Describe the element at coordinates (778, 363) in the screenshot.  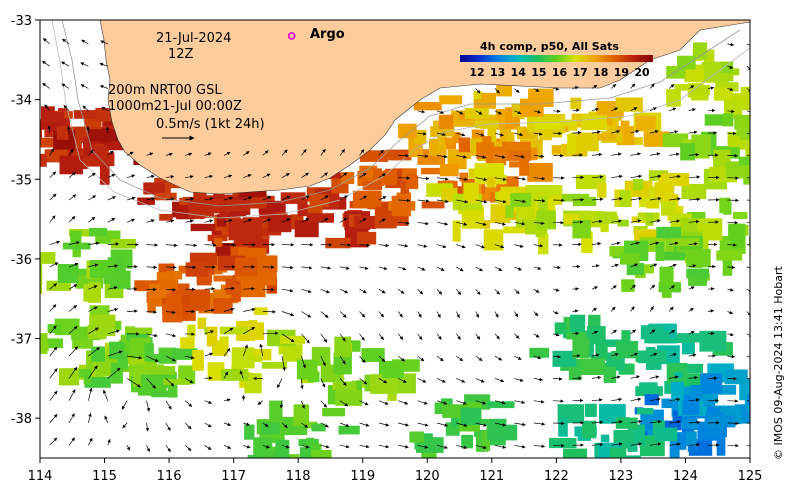
I see `credit-text: © IMOS 09-Aug-2024 13:41 Hobart` at that location.